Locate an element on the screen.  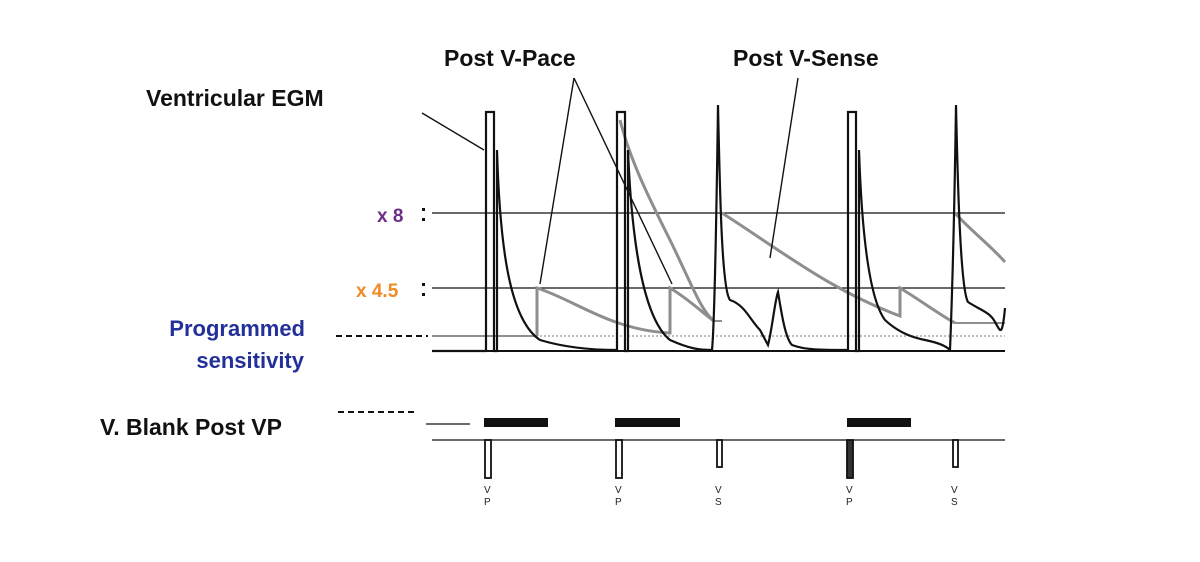
callout-lines is located at coordinates (610, 181).